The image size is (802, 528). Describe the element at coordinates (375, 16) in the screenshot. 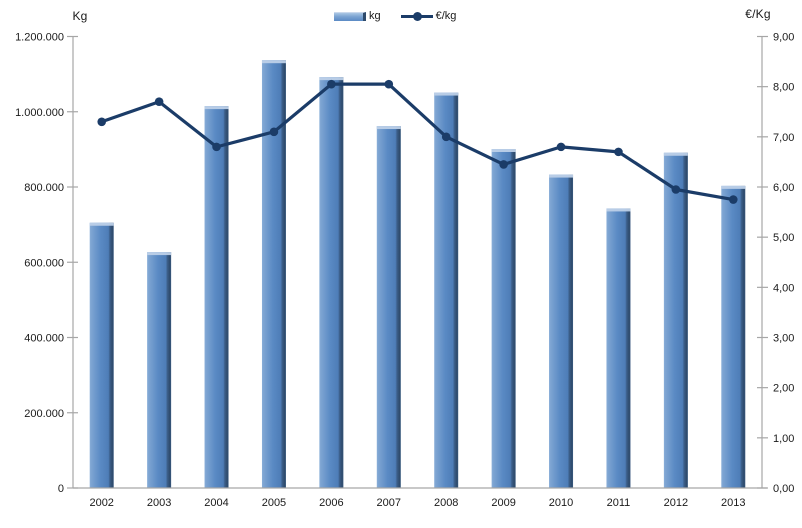

I see `legend-label-kg: kg` at that location.